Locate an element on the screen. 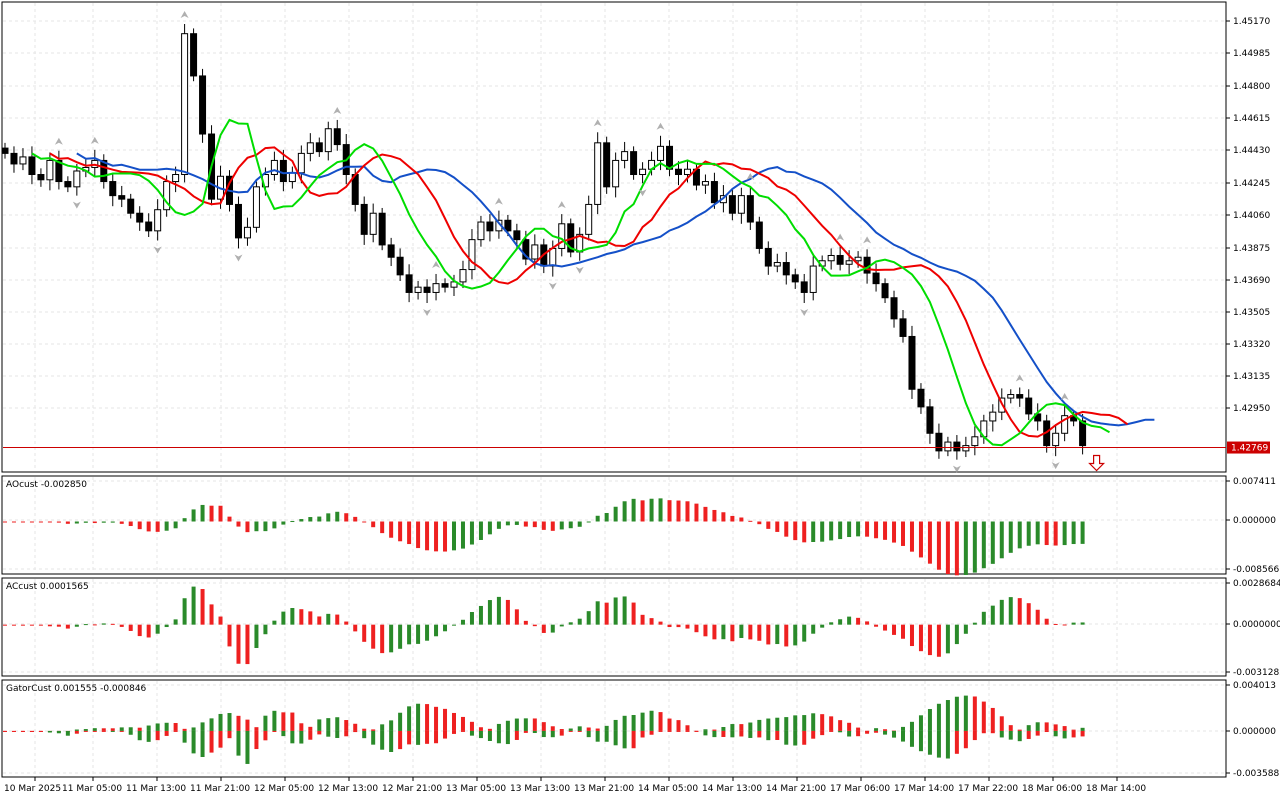 The height and width of the screenshot is (800, 1280). x-axis-tick-label: 17 Mar 06:00 is located at coordinates (860, 789).